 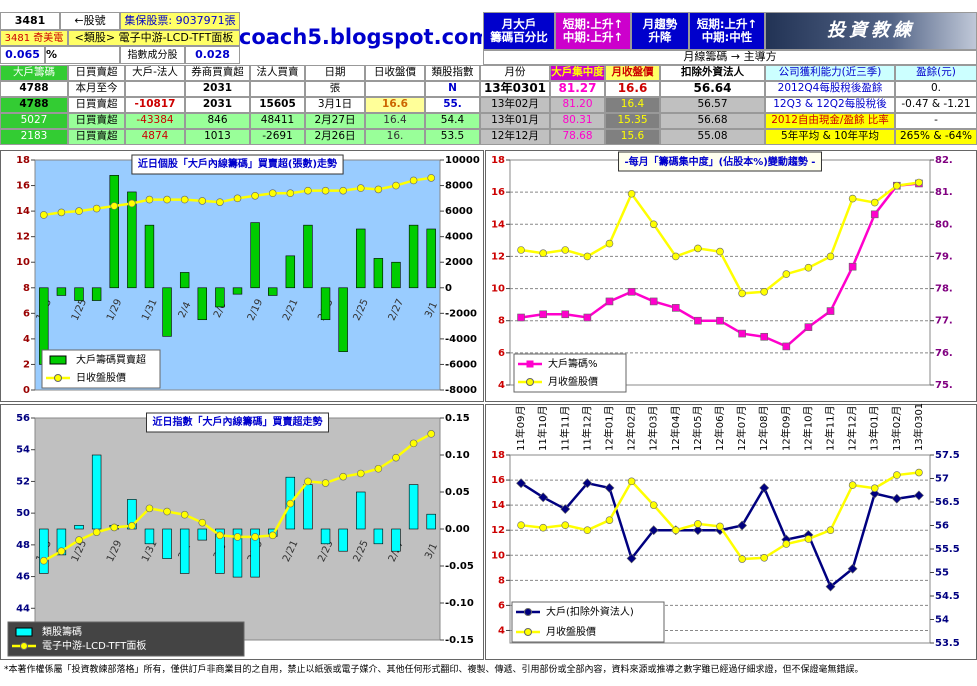 I want to click on title-box, so click(x=720, y=161).